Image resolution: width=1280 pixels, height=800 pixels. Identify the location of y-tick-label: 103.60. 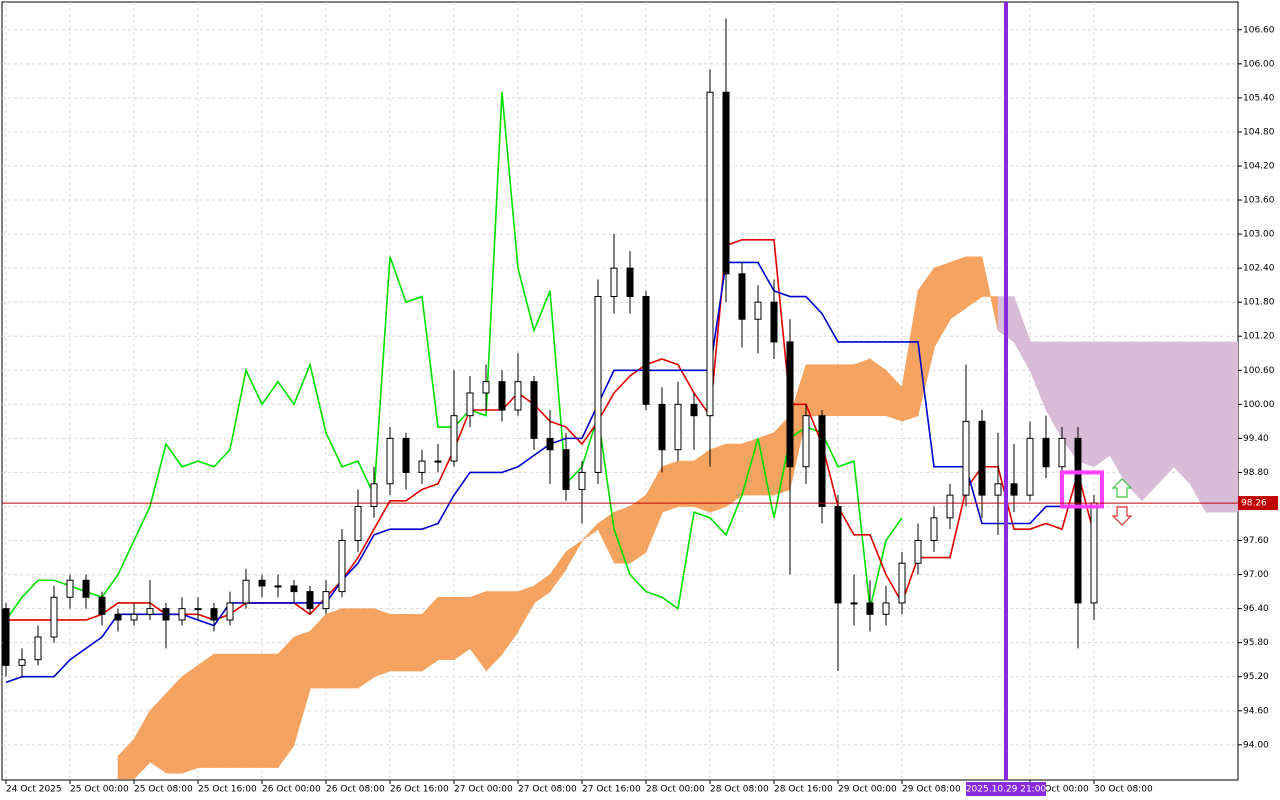
(1259, 201).